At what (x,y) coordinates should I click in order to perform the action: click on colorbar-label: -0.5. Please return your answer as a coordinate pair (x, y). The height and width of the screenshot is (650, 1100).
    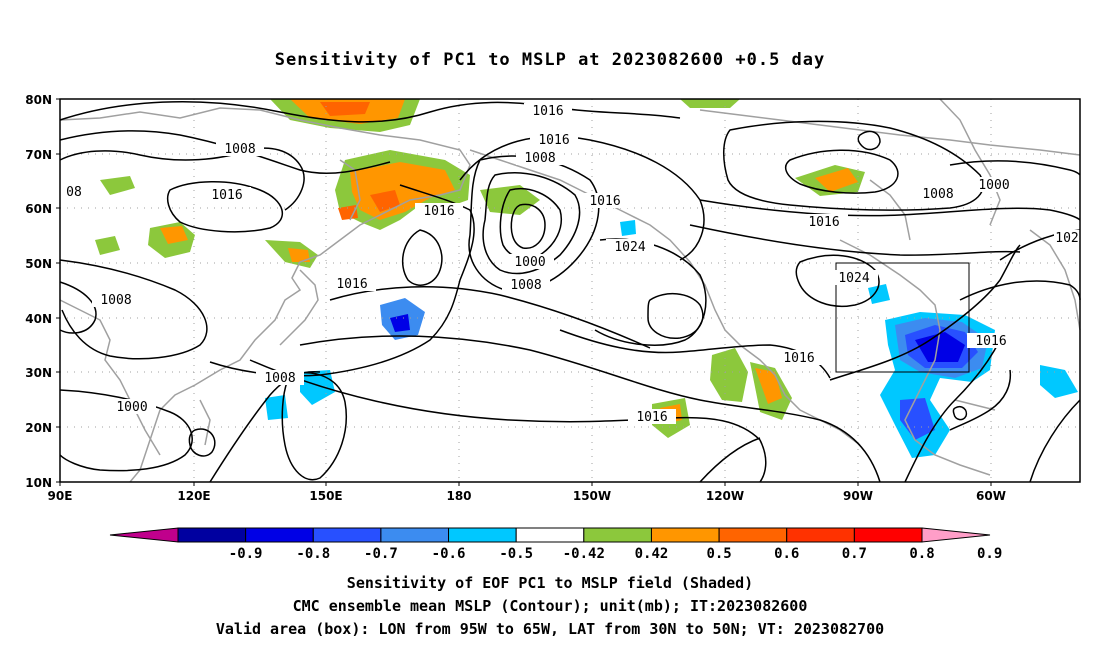
    Looking at the image, I should click on (516, 554).